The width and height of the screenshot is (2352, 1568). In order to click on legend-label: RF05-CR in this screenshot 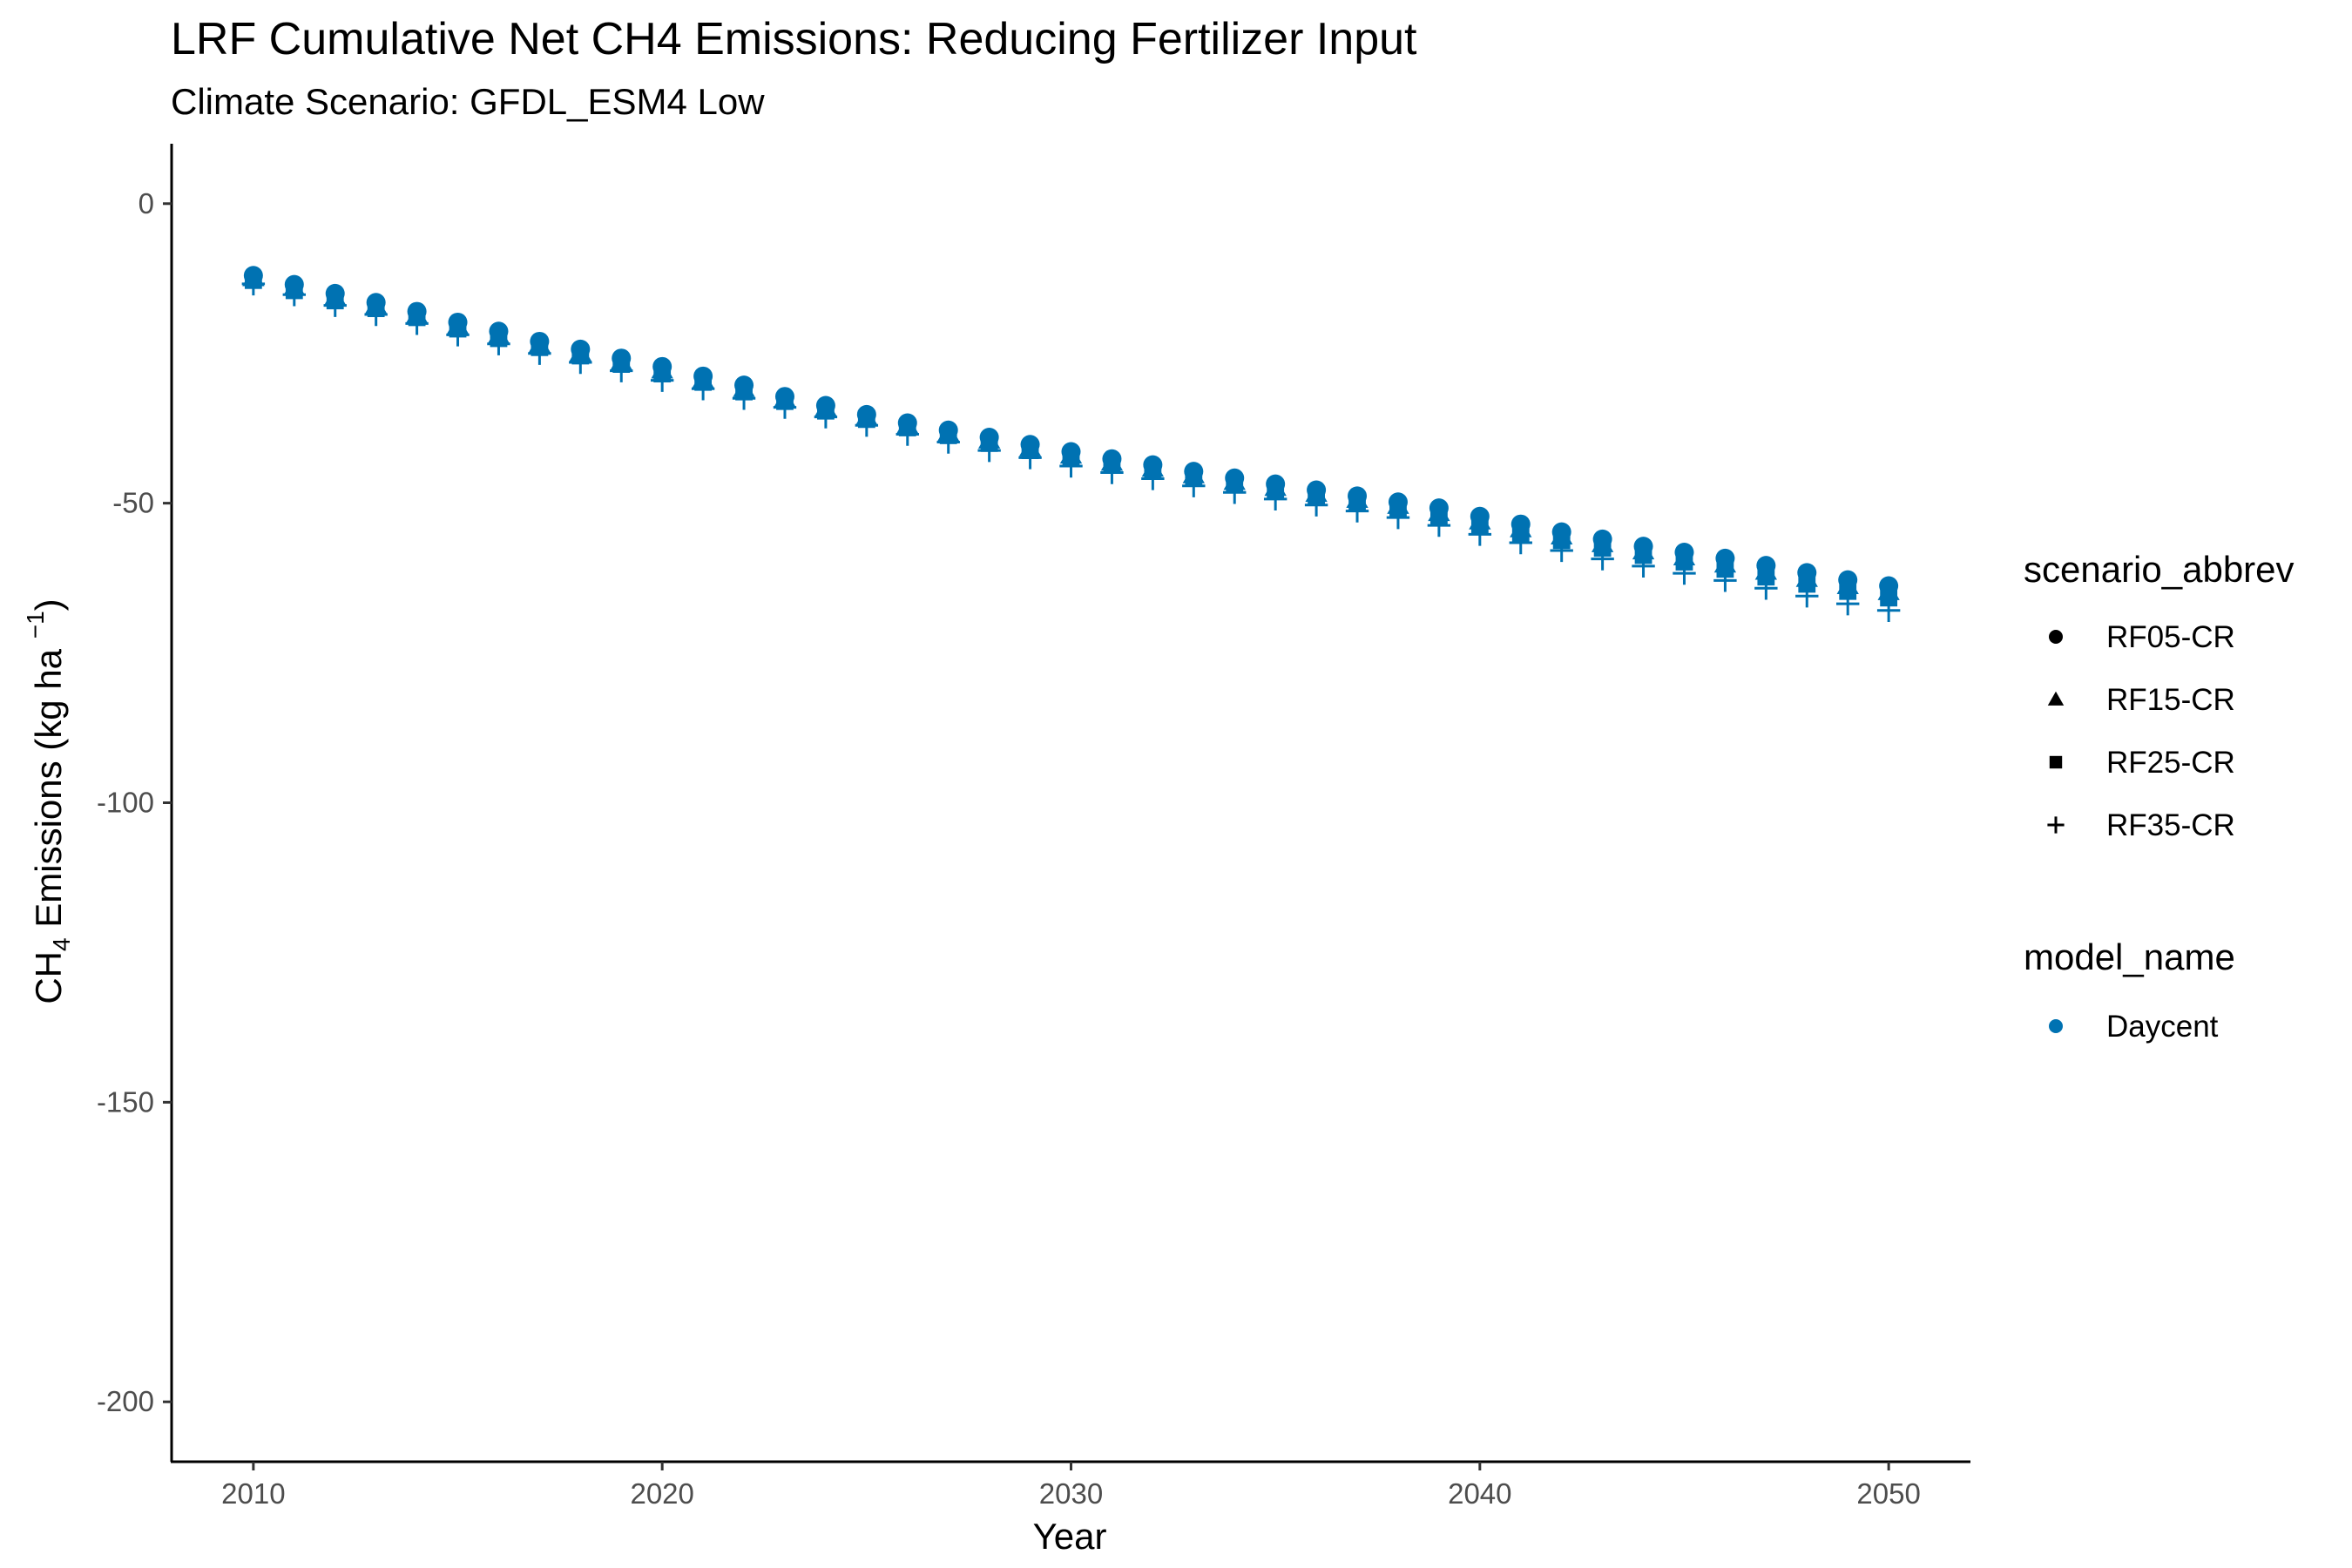, I will do `click(2170, 637)`.